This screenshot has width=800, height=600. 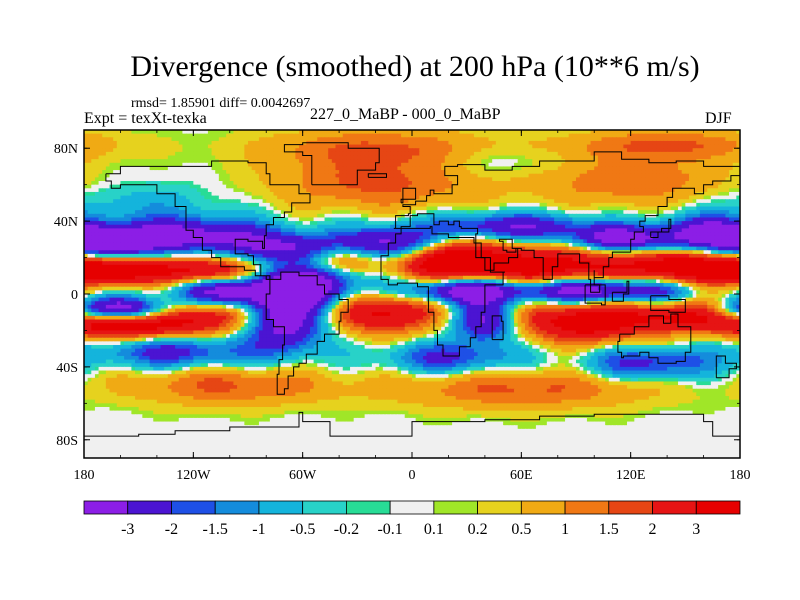 What do you see at coordinates (67, 368) in the screenshot?
I see `y-tick-label: 40S` at bounding box center [67, 368].